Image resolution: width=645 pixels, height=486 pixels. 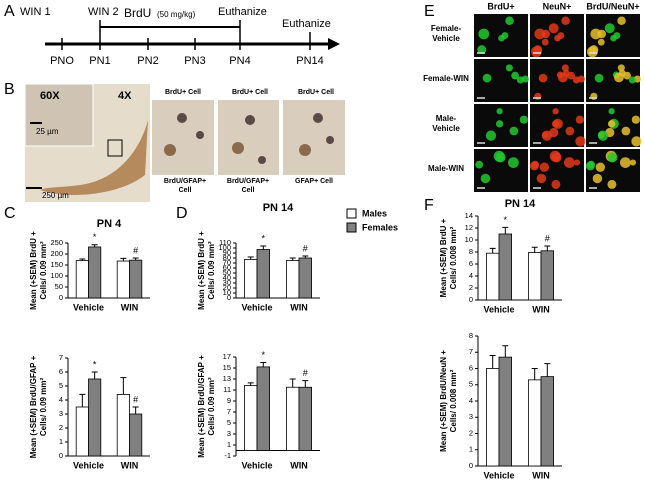 What do you see at coordinates (10, 213) in the screenshot?
I see `panel-label: C` at bounding box center [10, 213].